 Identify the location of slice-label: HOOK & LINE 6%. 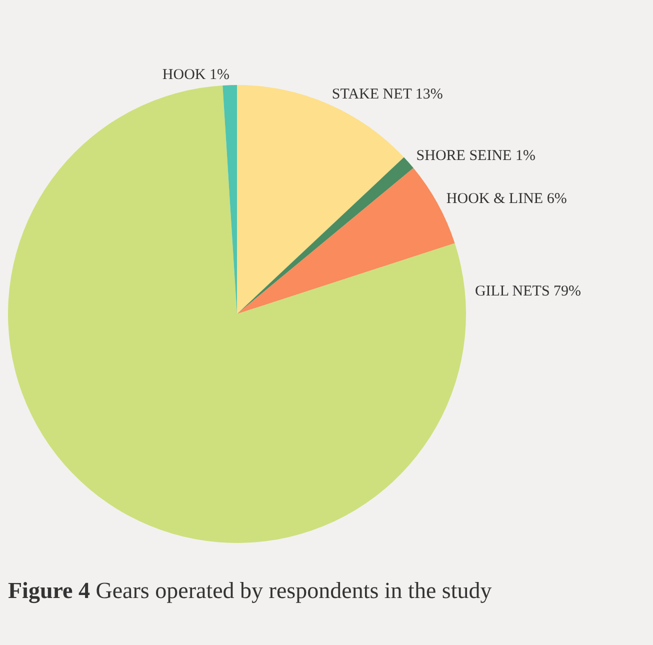
(506, 198).